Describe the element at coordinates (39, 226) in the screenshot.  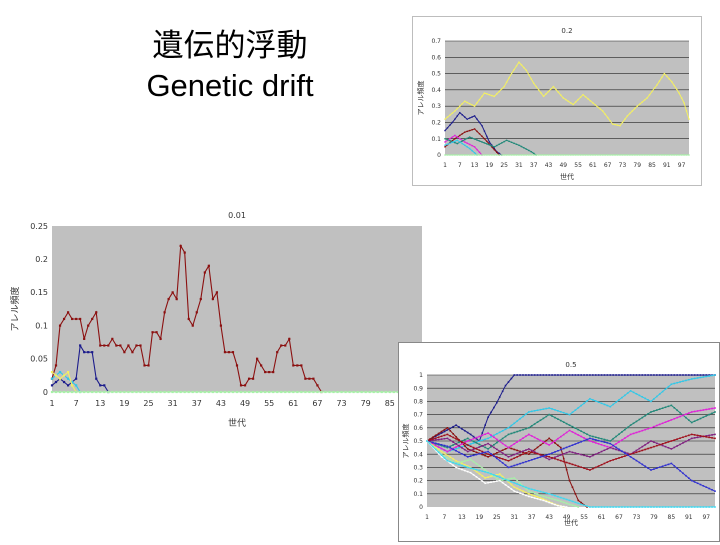
I see `y-tick-label: 0.25` at that location.